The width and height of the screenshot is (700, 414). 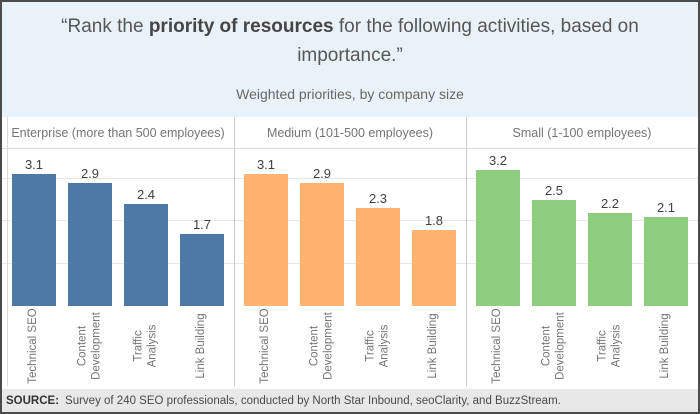 I want to click on bar-cell: 2.1, so click(x=666, y=227).